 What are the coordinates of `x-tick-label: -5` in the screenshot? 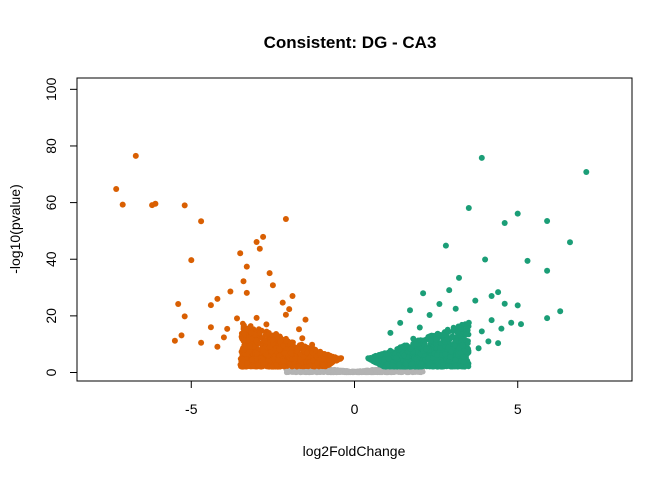 It's located at (191, 409).